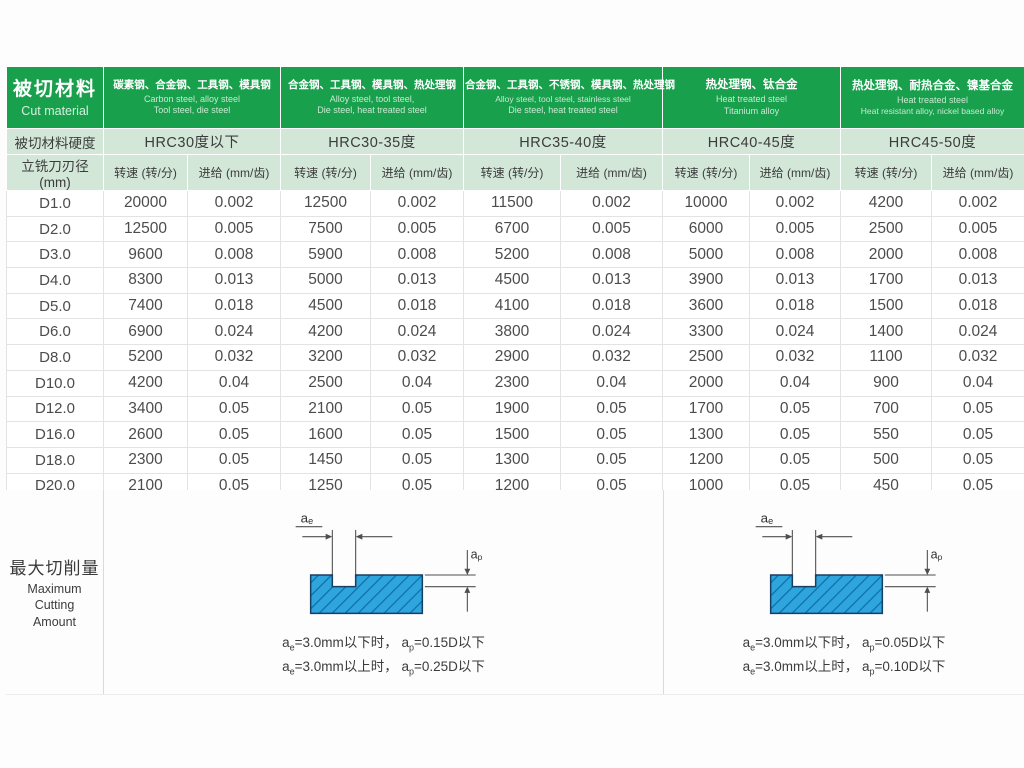  Describe the element at coordinates (706, 332) in the screenshot. I see `speed-cell: 3300` at that location.